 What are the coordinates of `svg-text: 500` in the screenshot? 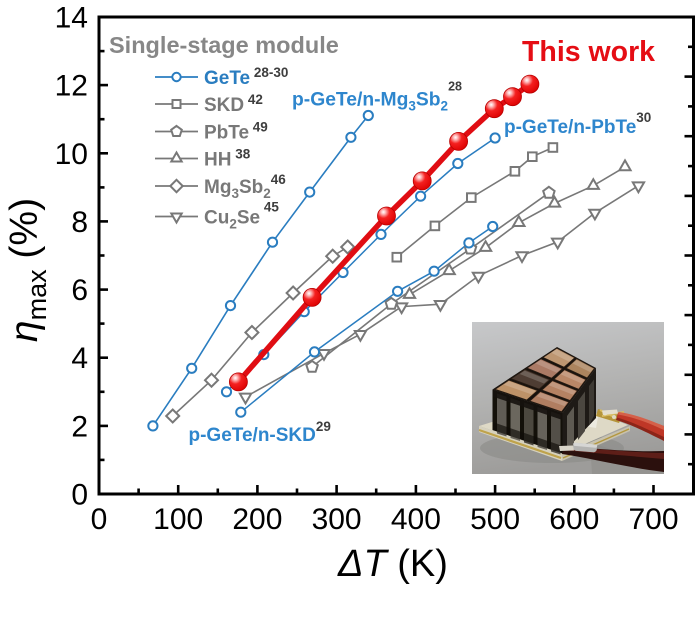 It's located at (495, 519).